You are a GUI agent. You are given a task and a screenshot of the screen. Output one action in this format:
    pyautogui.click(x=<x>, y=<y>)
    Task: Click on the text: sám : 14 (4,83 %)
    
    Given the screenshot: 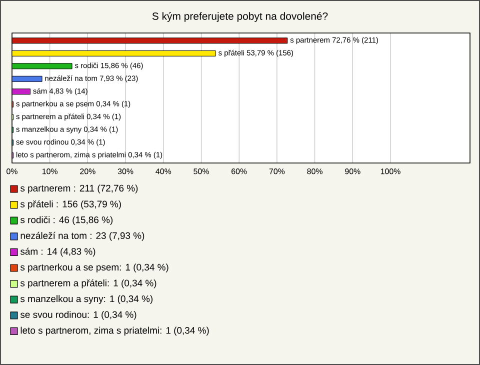 What is the action you would take?
    pyautogui.click(x=58, y=252)
    